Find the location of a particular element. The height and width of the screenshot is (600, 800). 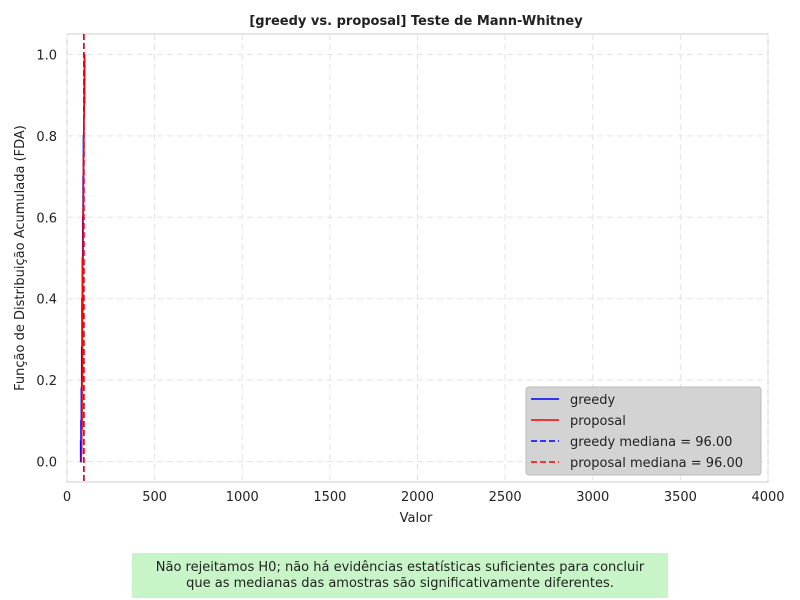

y-axis-label: Função de Distribuição Acumulada (FDA) is located at coordinates (20, 258).